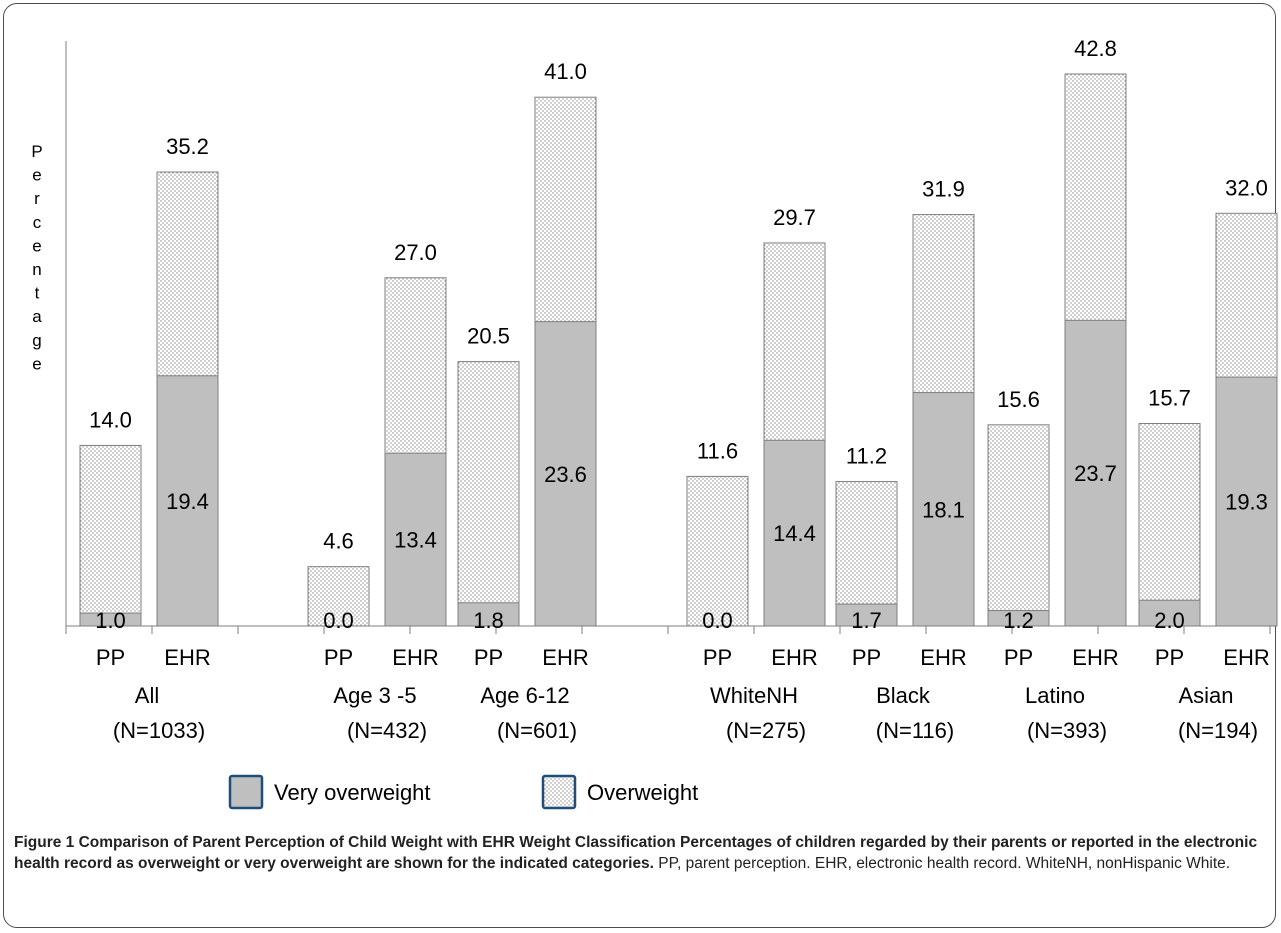 The image size is (1281, 933). What do you see at coordinates (338, 596) in the screenshot?
I see `bar-overweight-age-3--5-pp` at bounding box center [338, 596].